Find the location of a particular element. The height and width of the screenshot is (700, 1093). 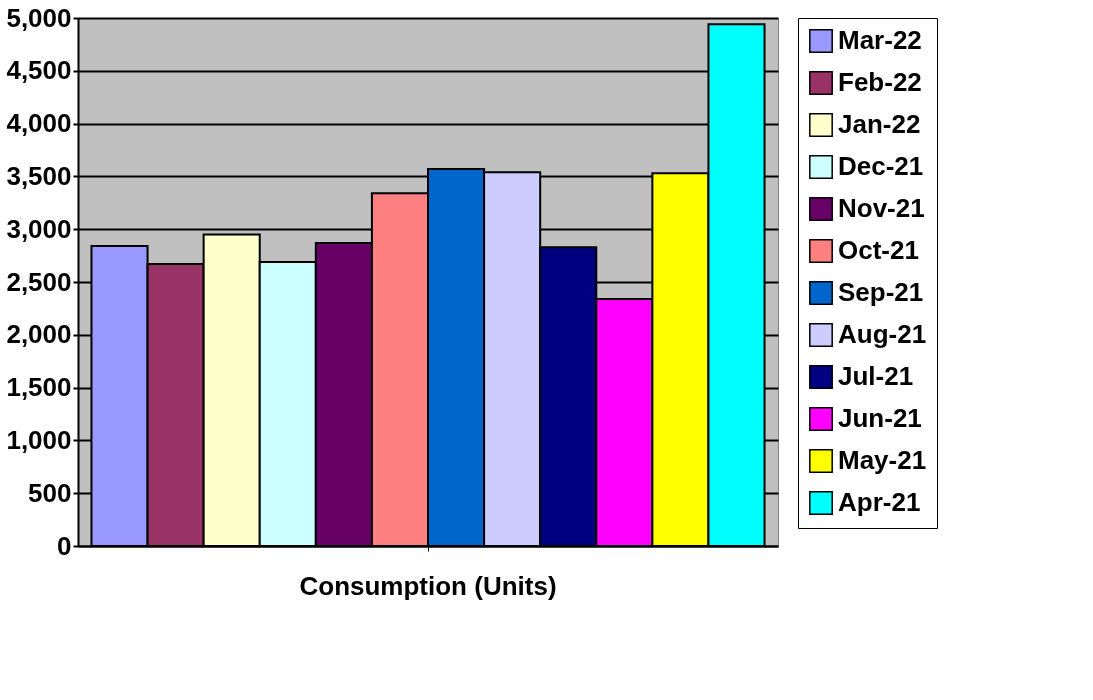

legend-label: Jul-21 is located at coordinates (876, 376).